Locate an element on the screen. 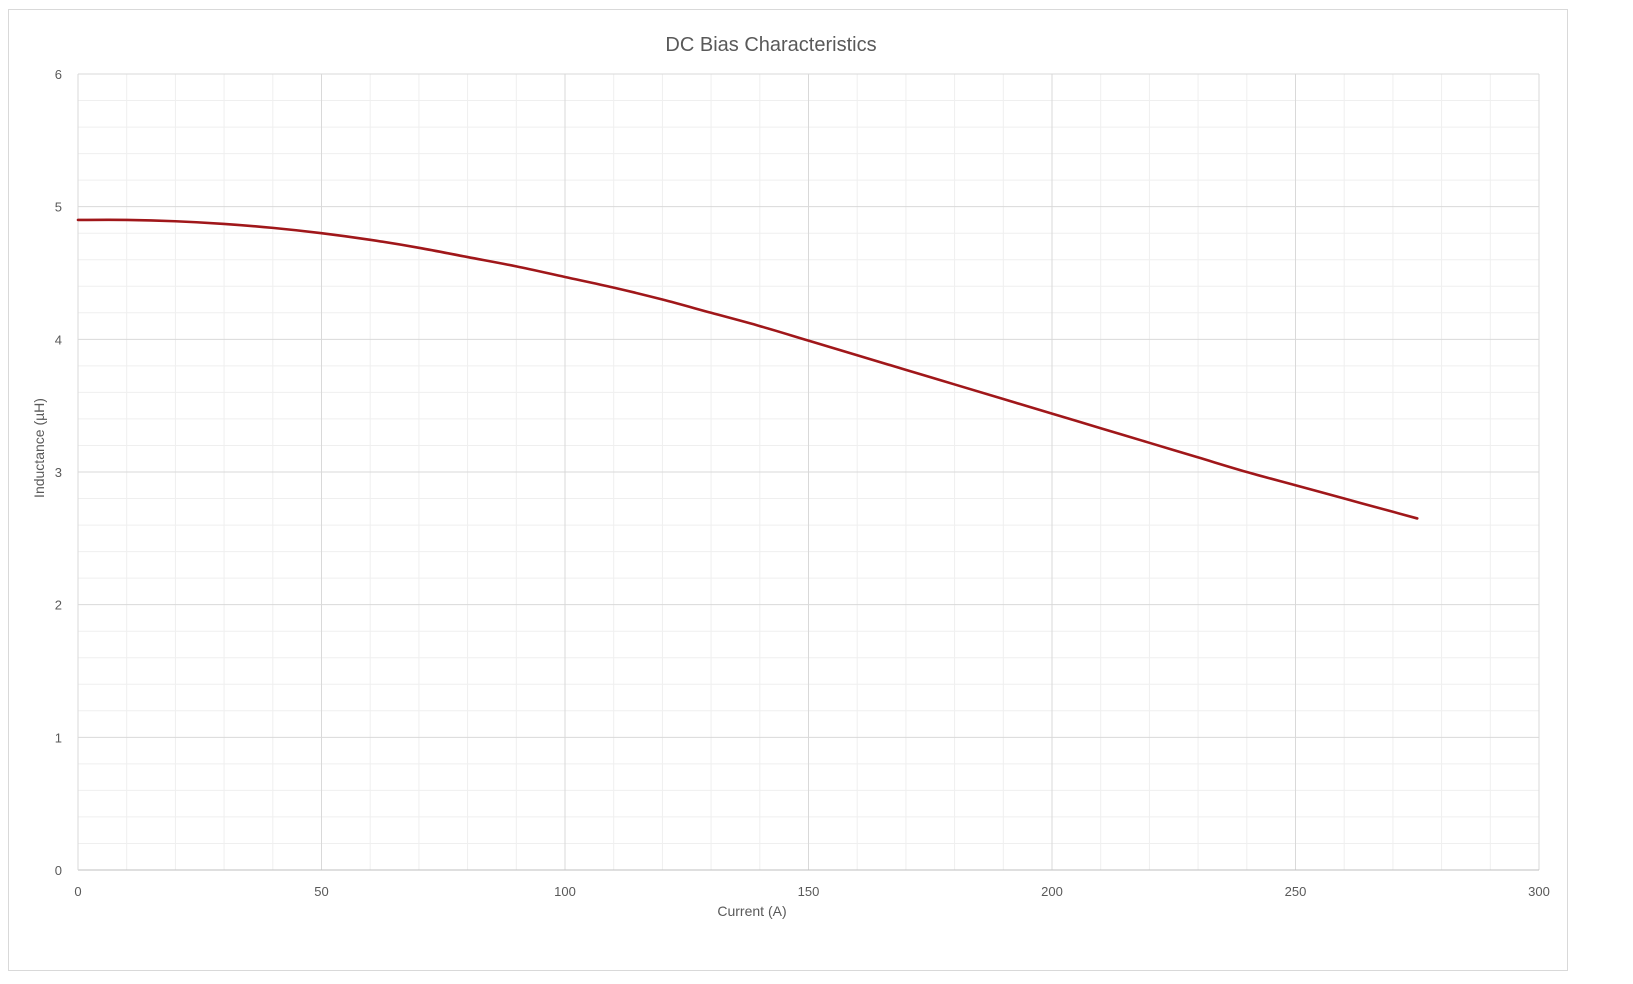 The image size is (1633, 984). chart-title: DC Bias Characteristics is located at coordinates (770, 45).